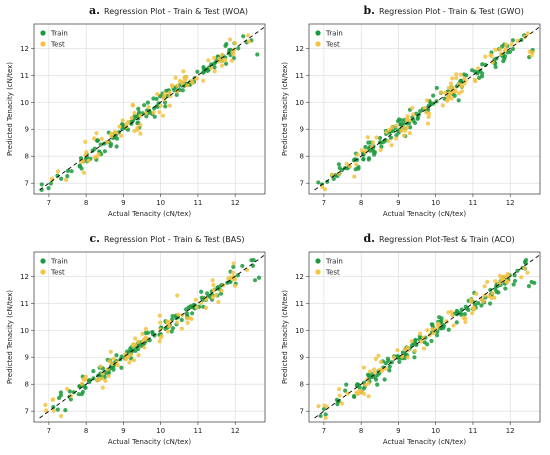  What do you see at coordinates (299, 76) in the screenshot?
I see `y-tick-label: 11` at bounding box center [299, 76].